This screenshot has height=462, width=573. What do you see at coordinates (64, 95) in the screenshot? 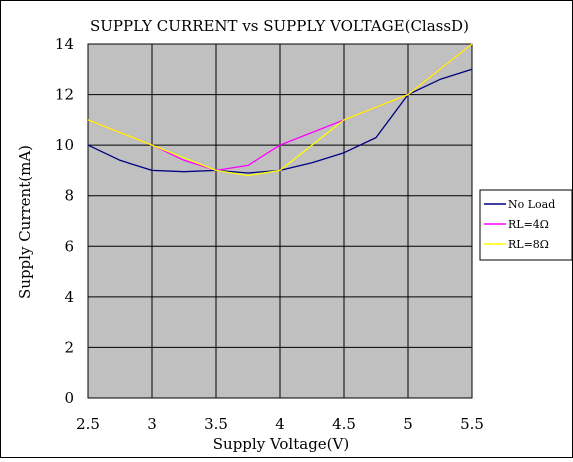
I see `y-tick-label: 12` at bounding box center [64, 95].